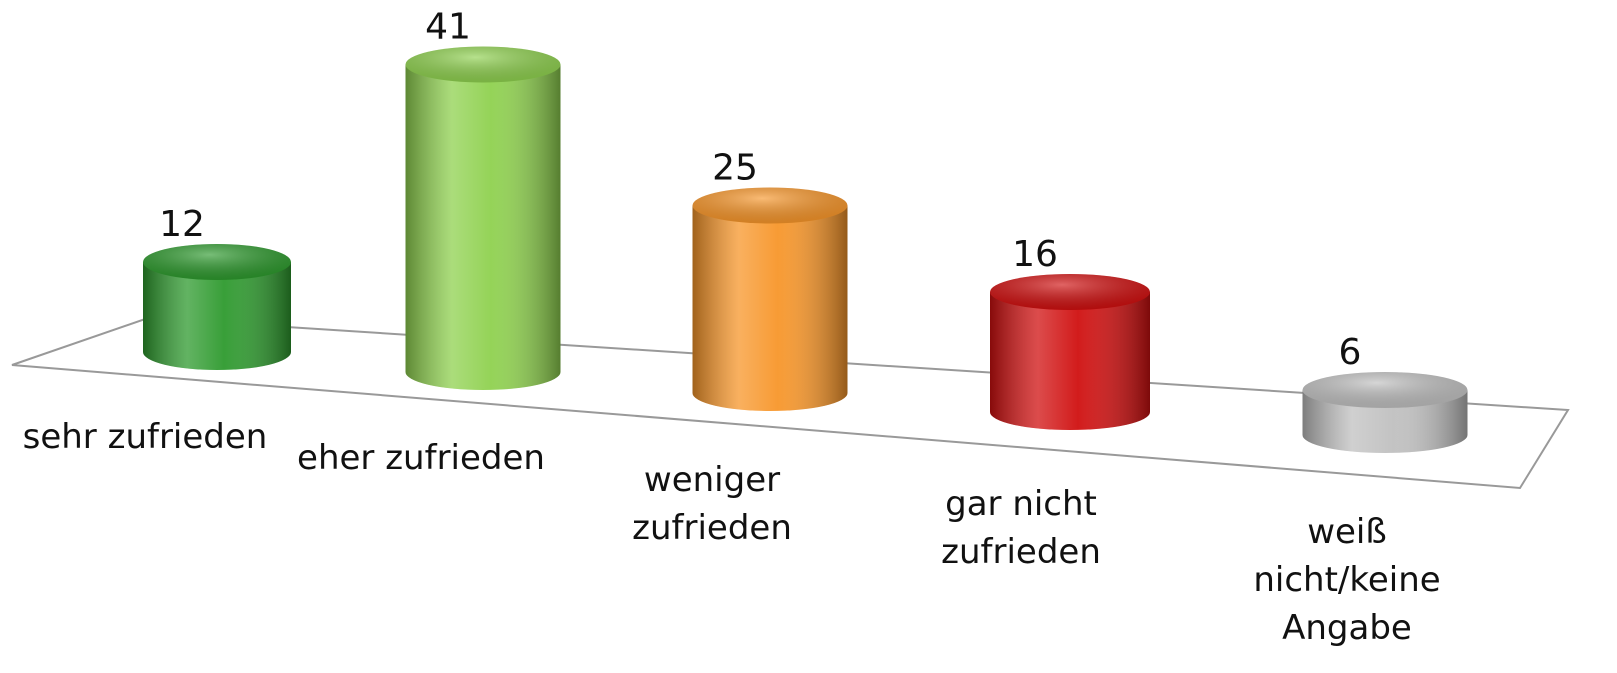  What do you see at coordinates (712, 504) in the screenshot?
I see `category-label: weniger zufrieden` at bounding box center [712, 504].